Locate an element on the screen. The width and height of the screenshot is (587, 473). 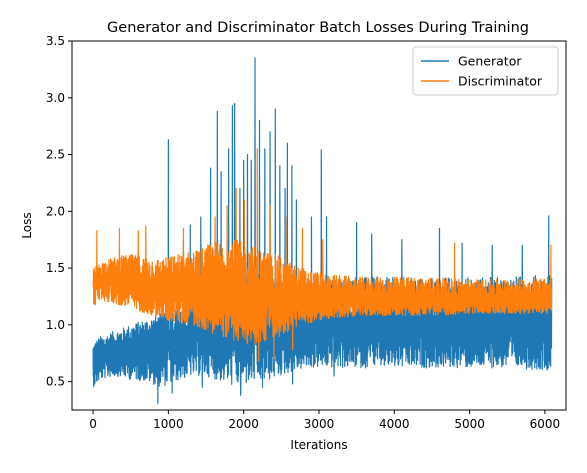
legend-label-generator: Generator is located at coordinates (490, 61).